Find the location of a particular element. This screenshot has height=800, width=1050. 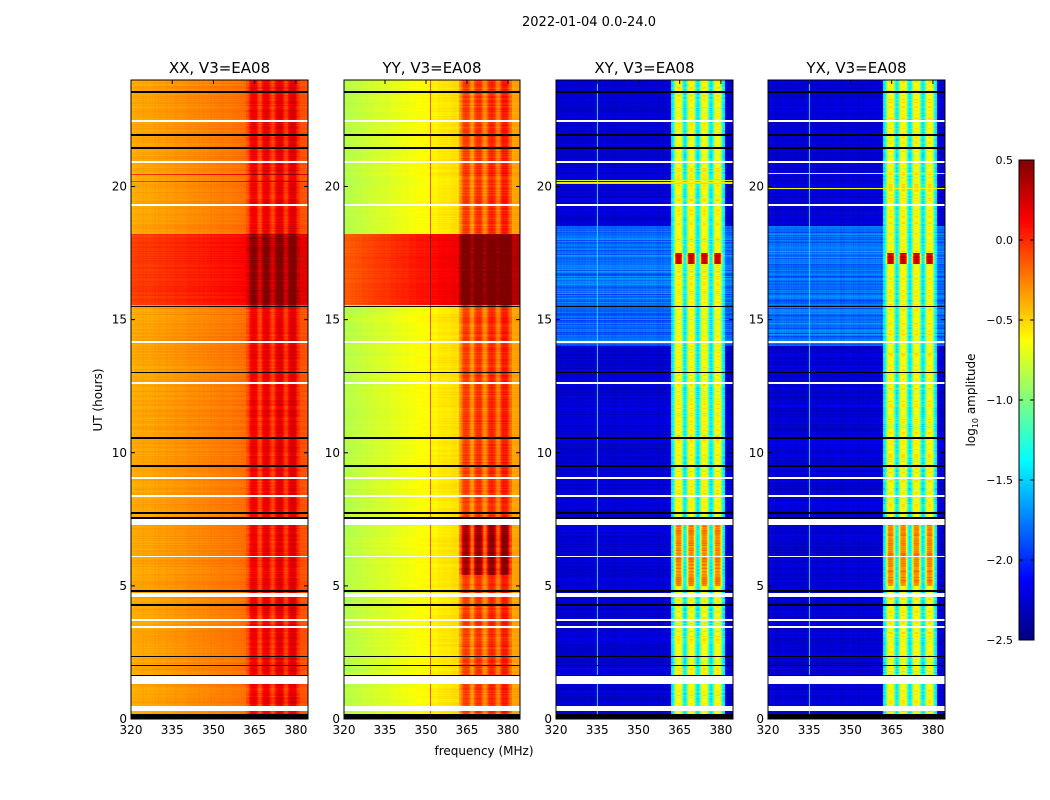

panel-title: XX, V3=EA08 is located at coordinates (219, 68).